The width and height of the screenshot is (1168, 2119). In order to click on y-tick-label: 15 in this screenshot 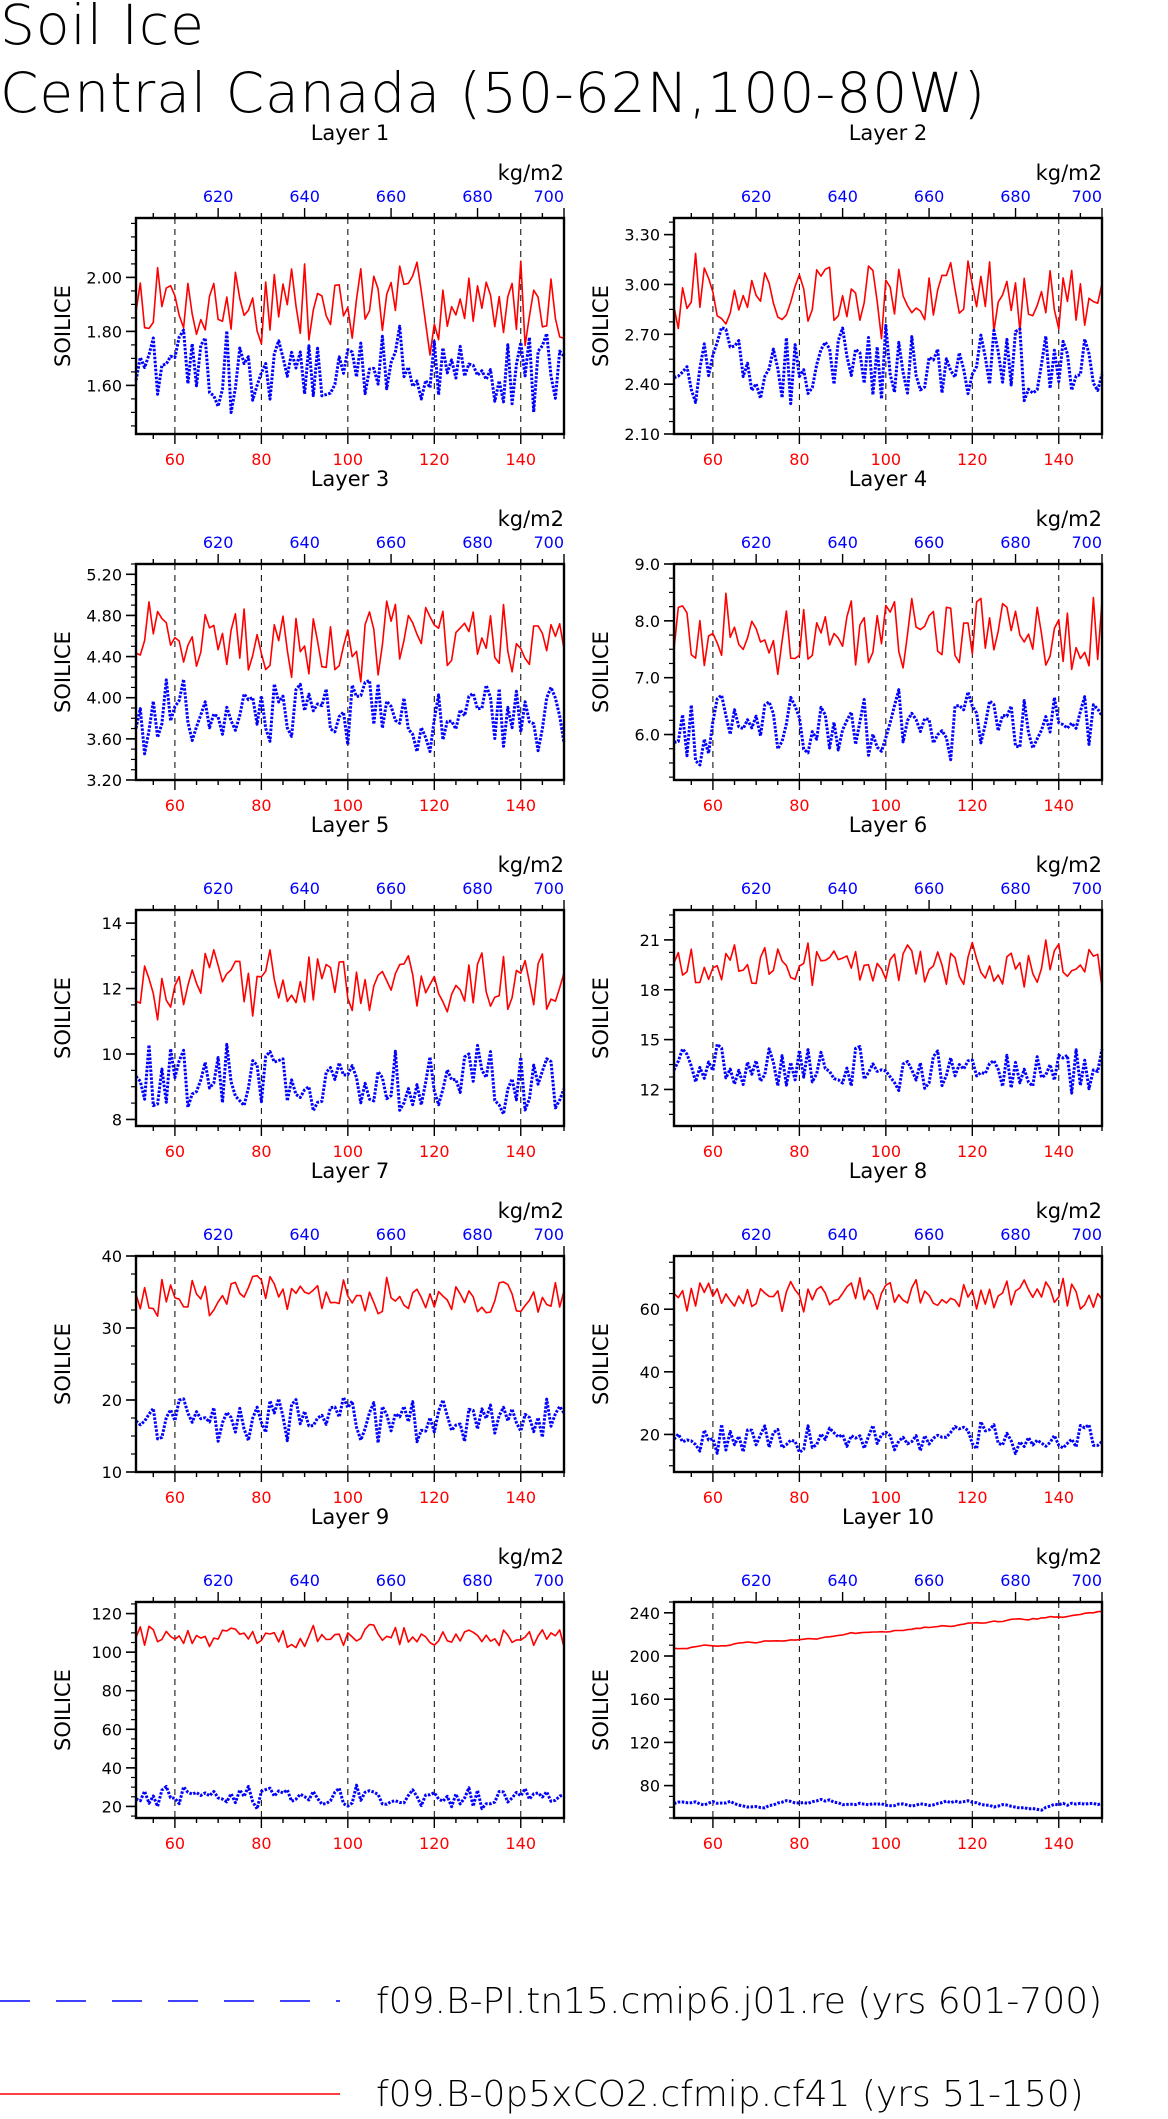, I will do `click(650, 1040)`.